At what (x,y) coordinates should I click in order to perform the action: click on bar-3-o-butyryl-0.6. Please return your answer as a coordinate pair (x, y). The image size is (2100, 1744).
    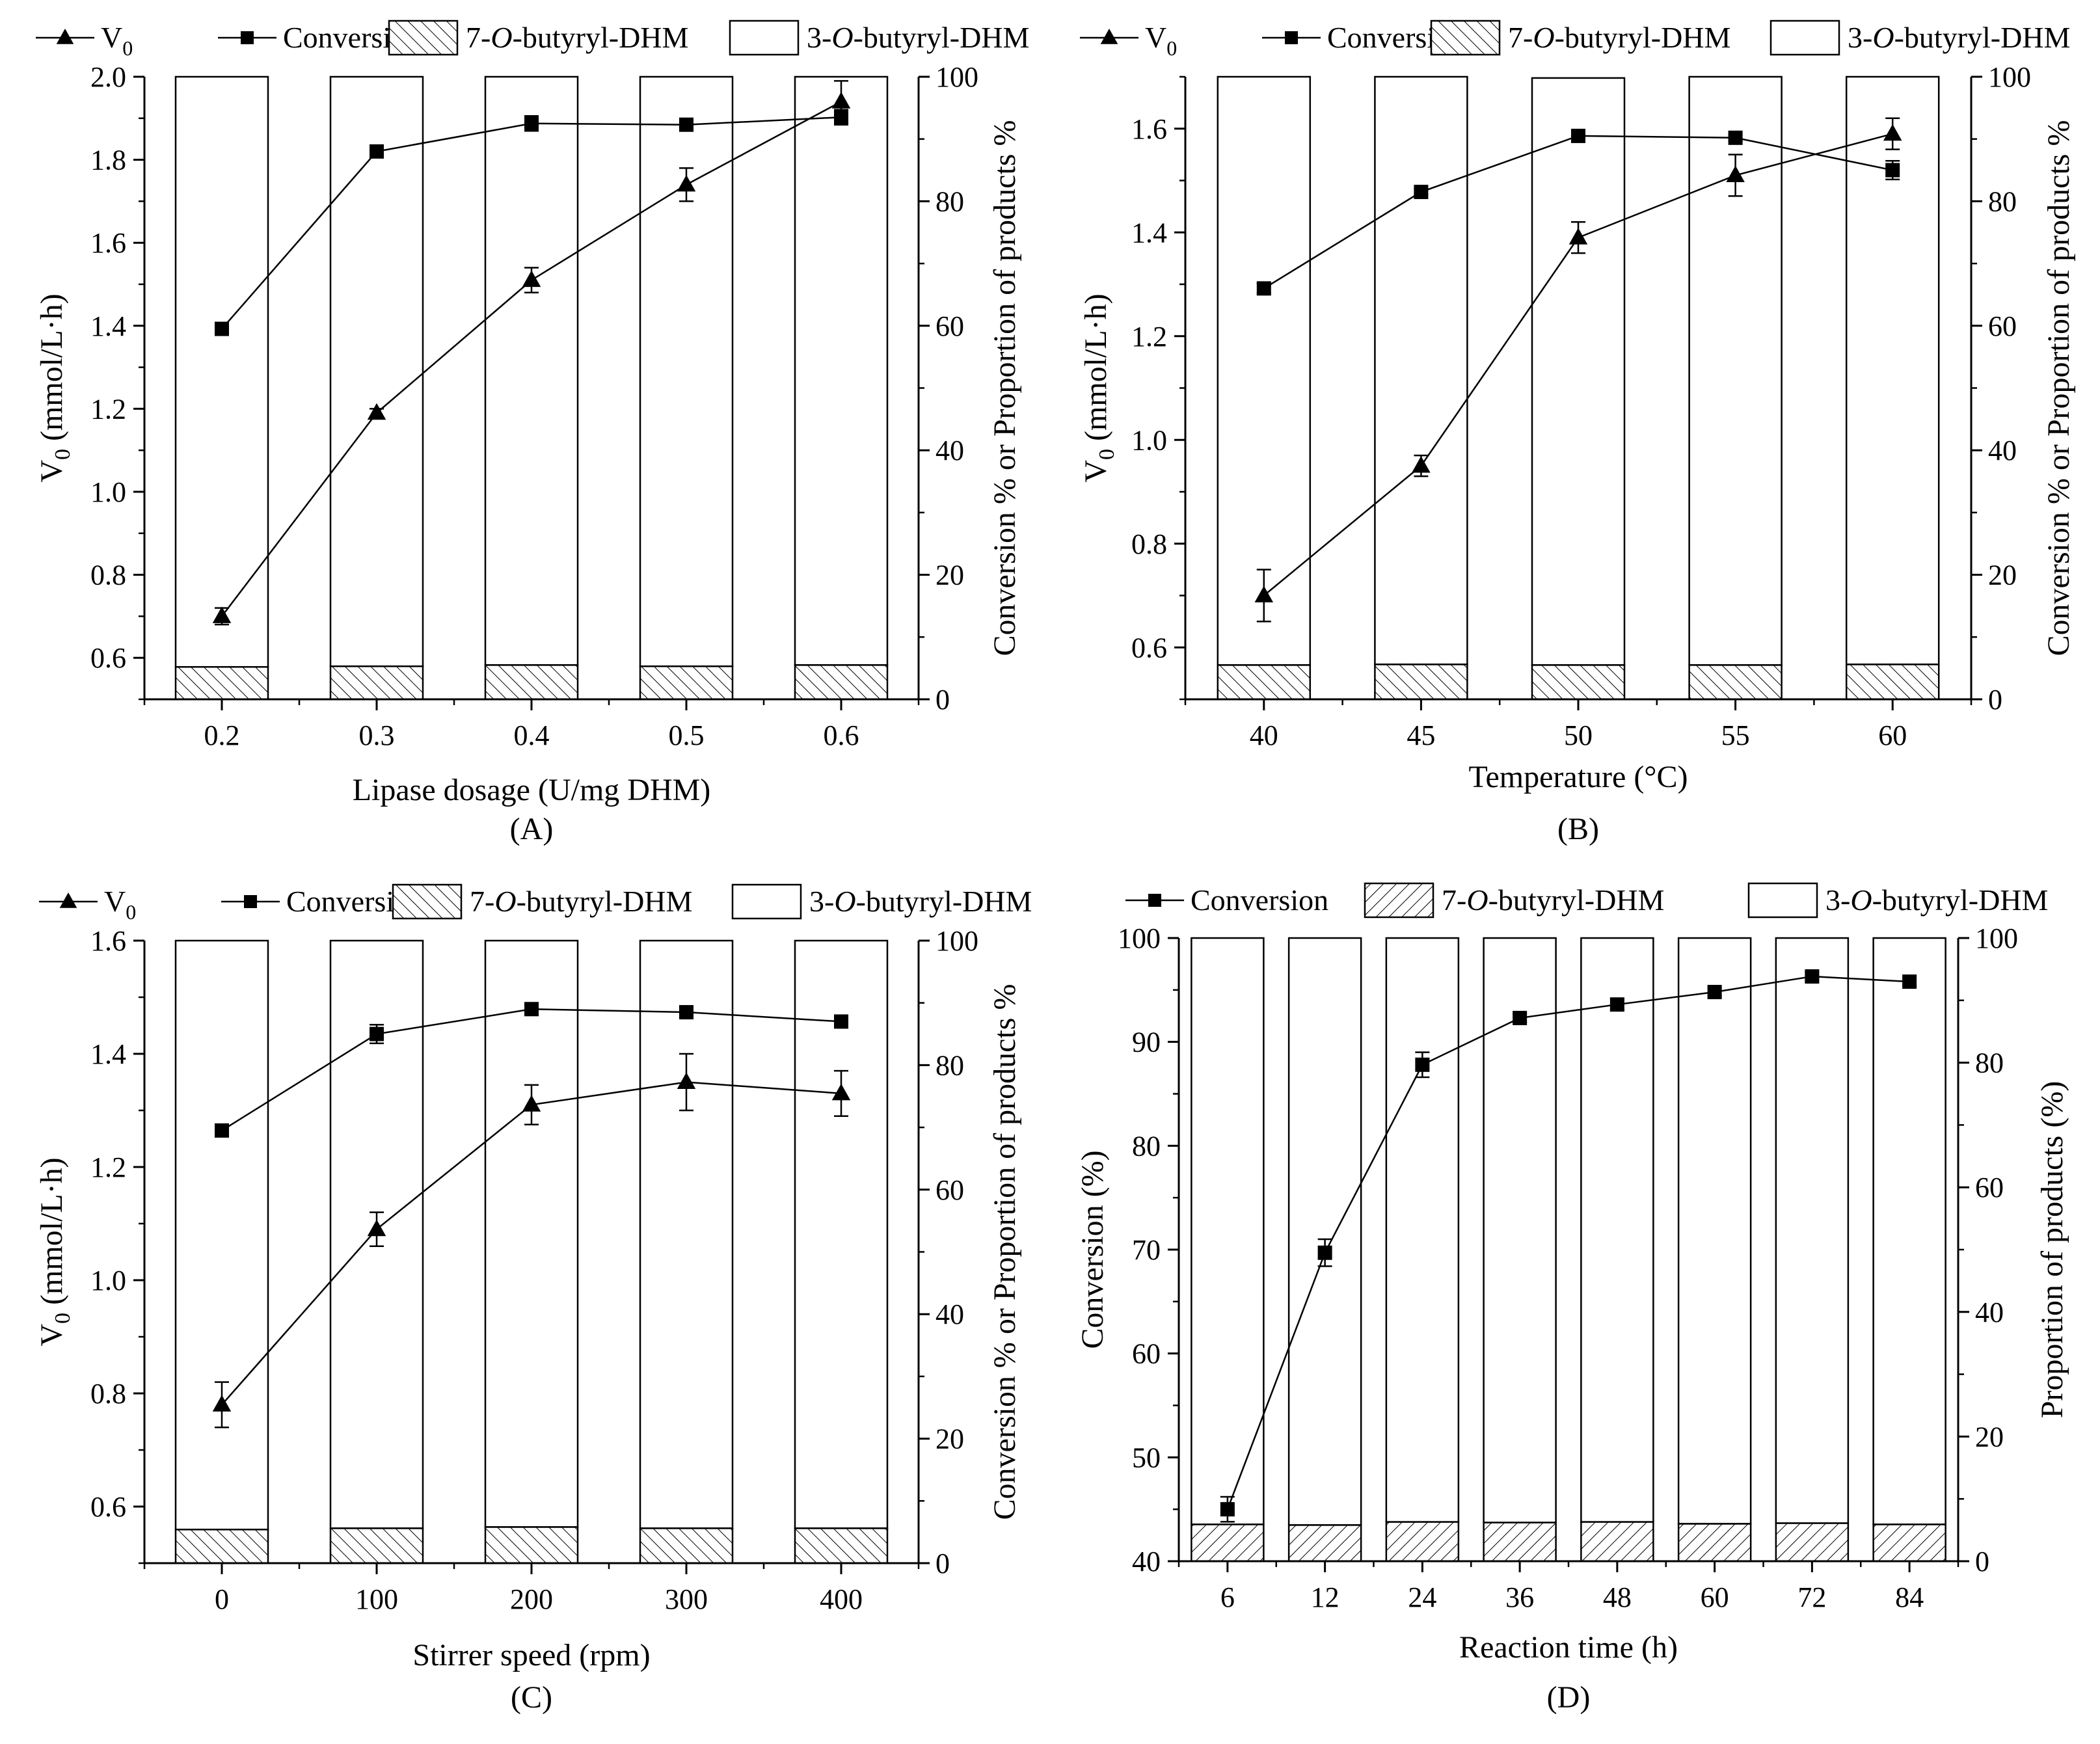
    Looking at the image, I should click on (841, 371).